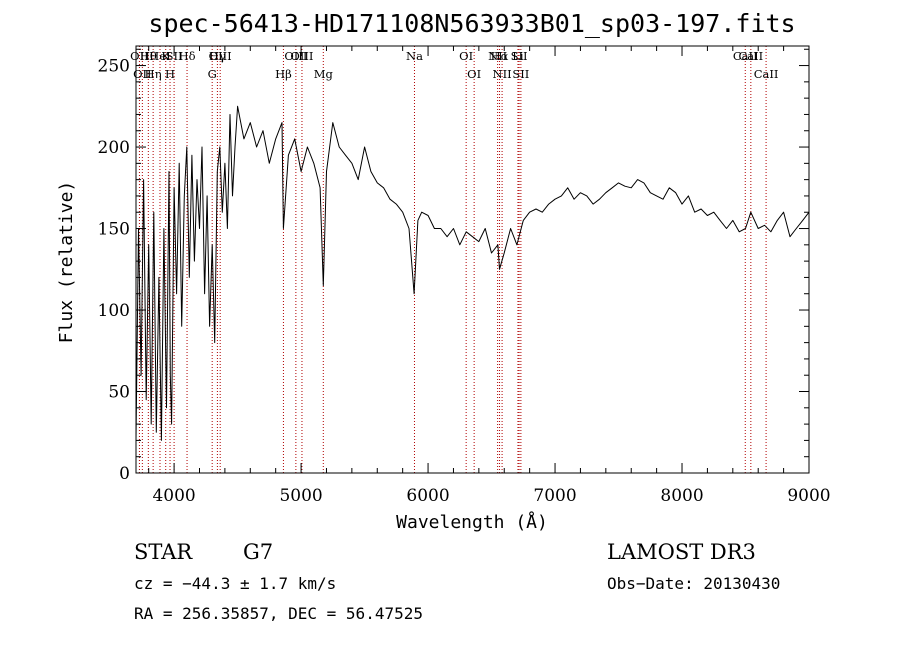 Image resolution: width=900 pixels, height=649 pixels. What do you see at coordinates (174, 56) in the screenshot?
I see `line-marker-label-7: SII` at bounding box center [174, 56].